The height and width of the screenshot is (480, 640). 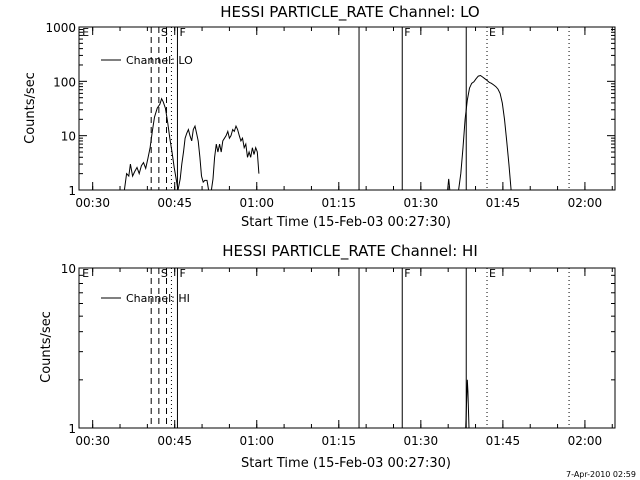 I want to click on legend-label: Channel: LO, so click(x=159, y=60).